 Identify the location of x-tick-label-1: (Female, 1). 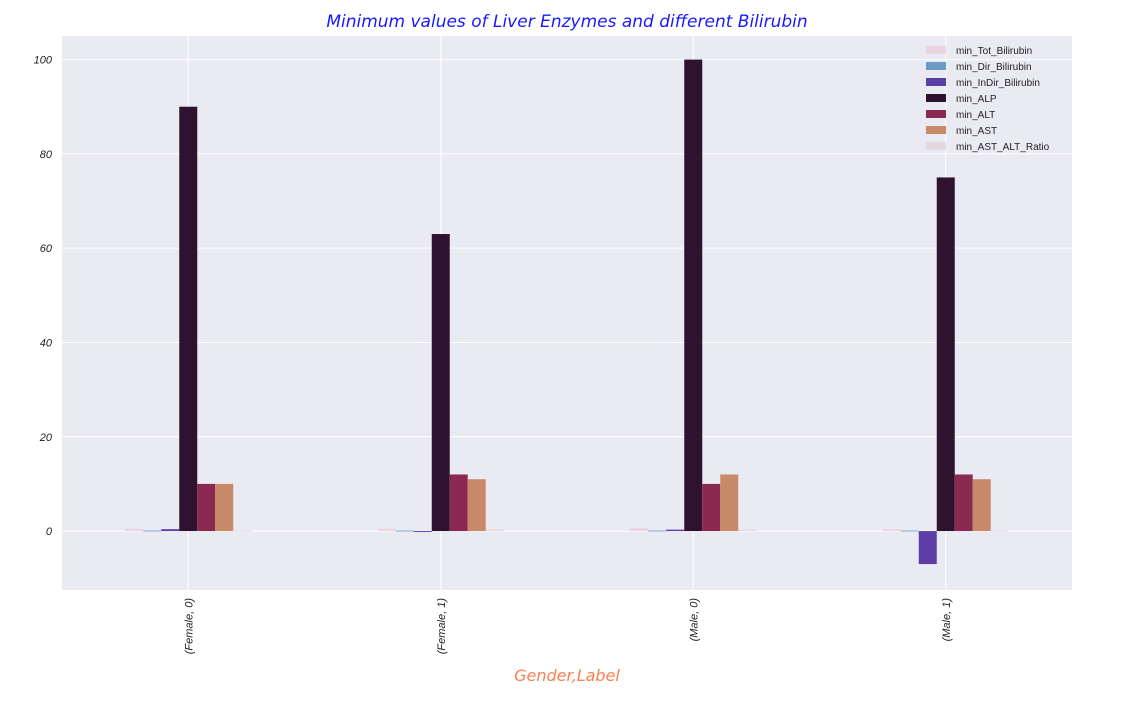
(442, 626).